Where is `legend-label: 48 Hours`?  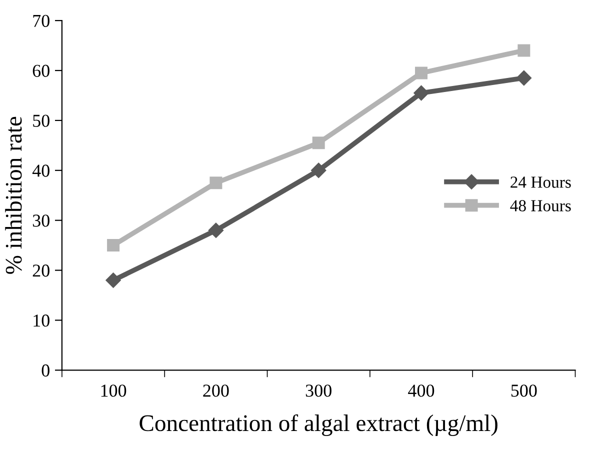 legend-label: 48 Hours is located at coordinates (540, 206).